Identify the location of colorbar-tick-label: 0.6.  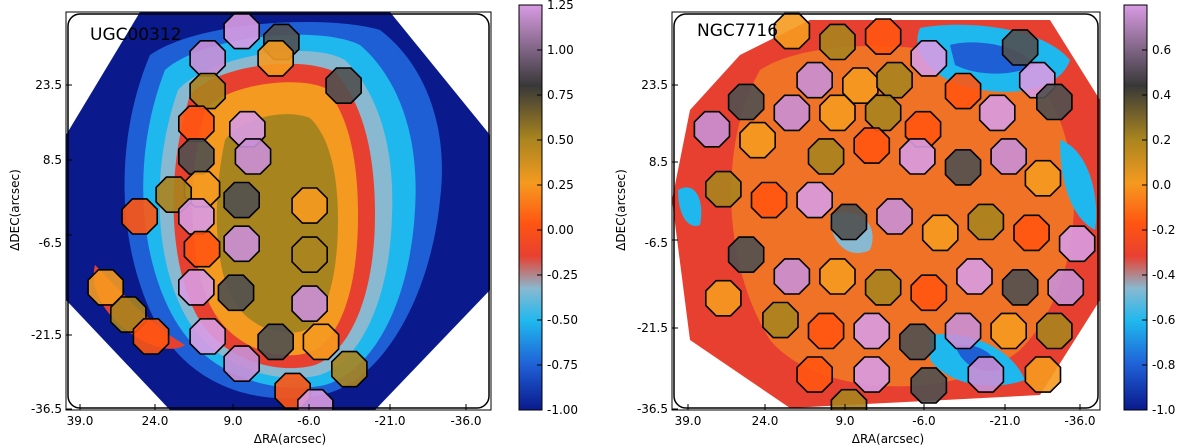
(1161, 50).